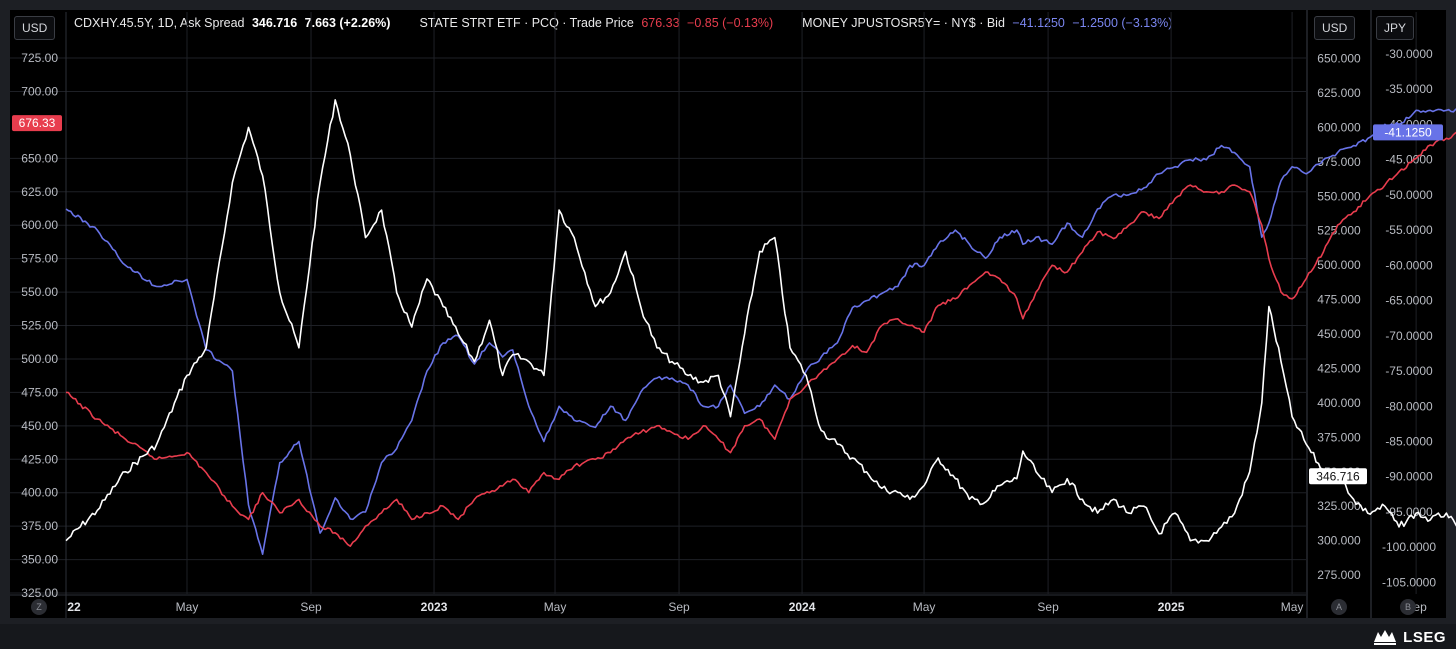 The width and height of the screenshot is (1456, 649). I want to click on right-axis-jpy-tick-label: -90.0000, so click(1409, 477).